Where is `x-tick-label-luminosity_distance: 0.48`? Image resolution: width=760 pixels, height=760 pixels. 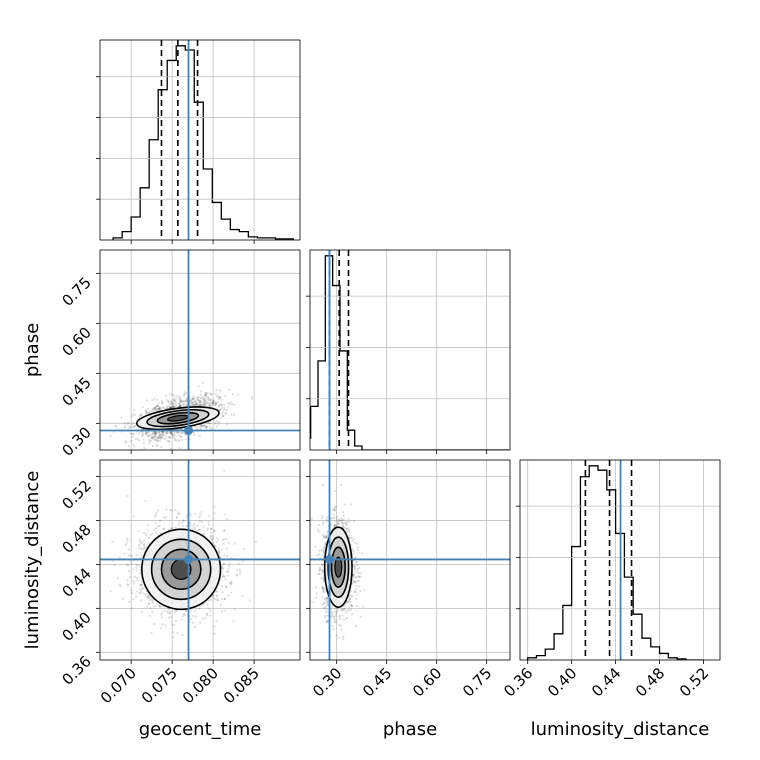
x-tick-label-luminosity_distance: 0.48 is located at coordinates (650, 682).